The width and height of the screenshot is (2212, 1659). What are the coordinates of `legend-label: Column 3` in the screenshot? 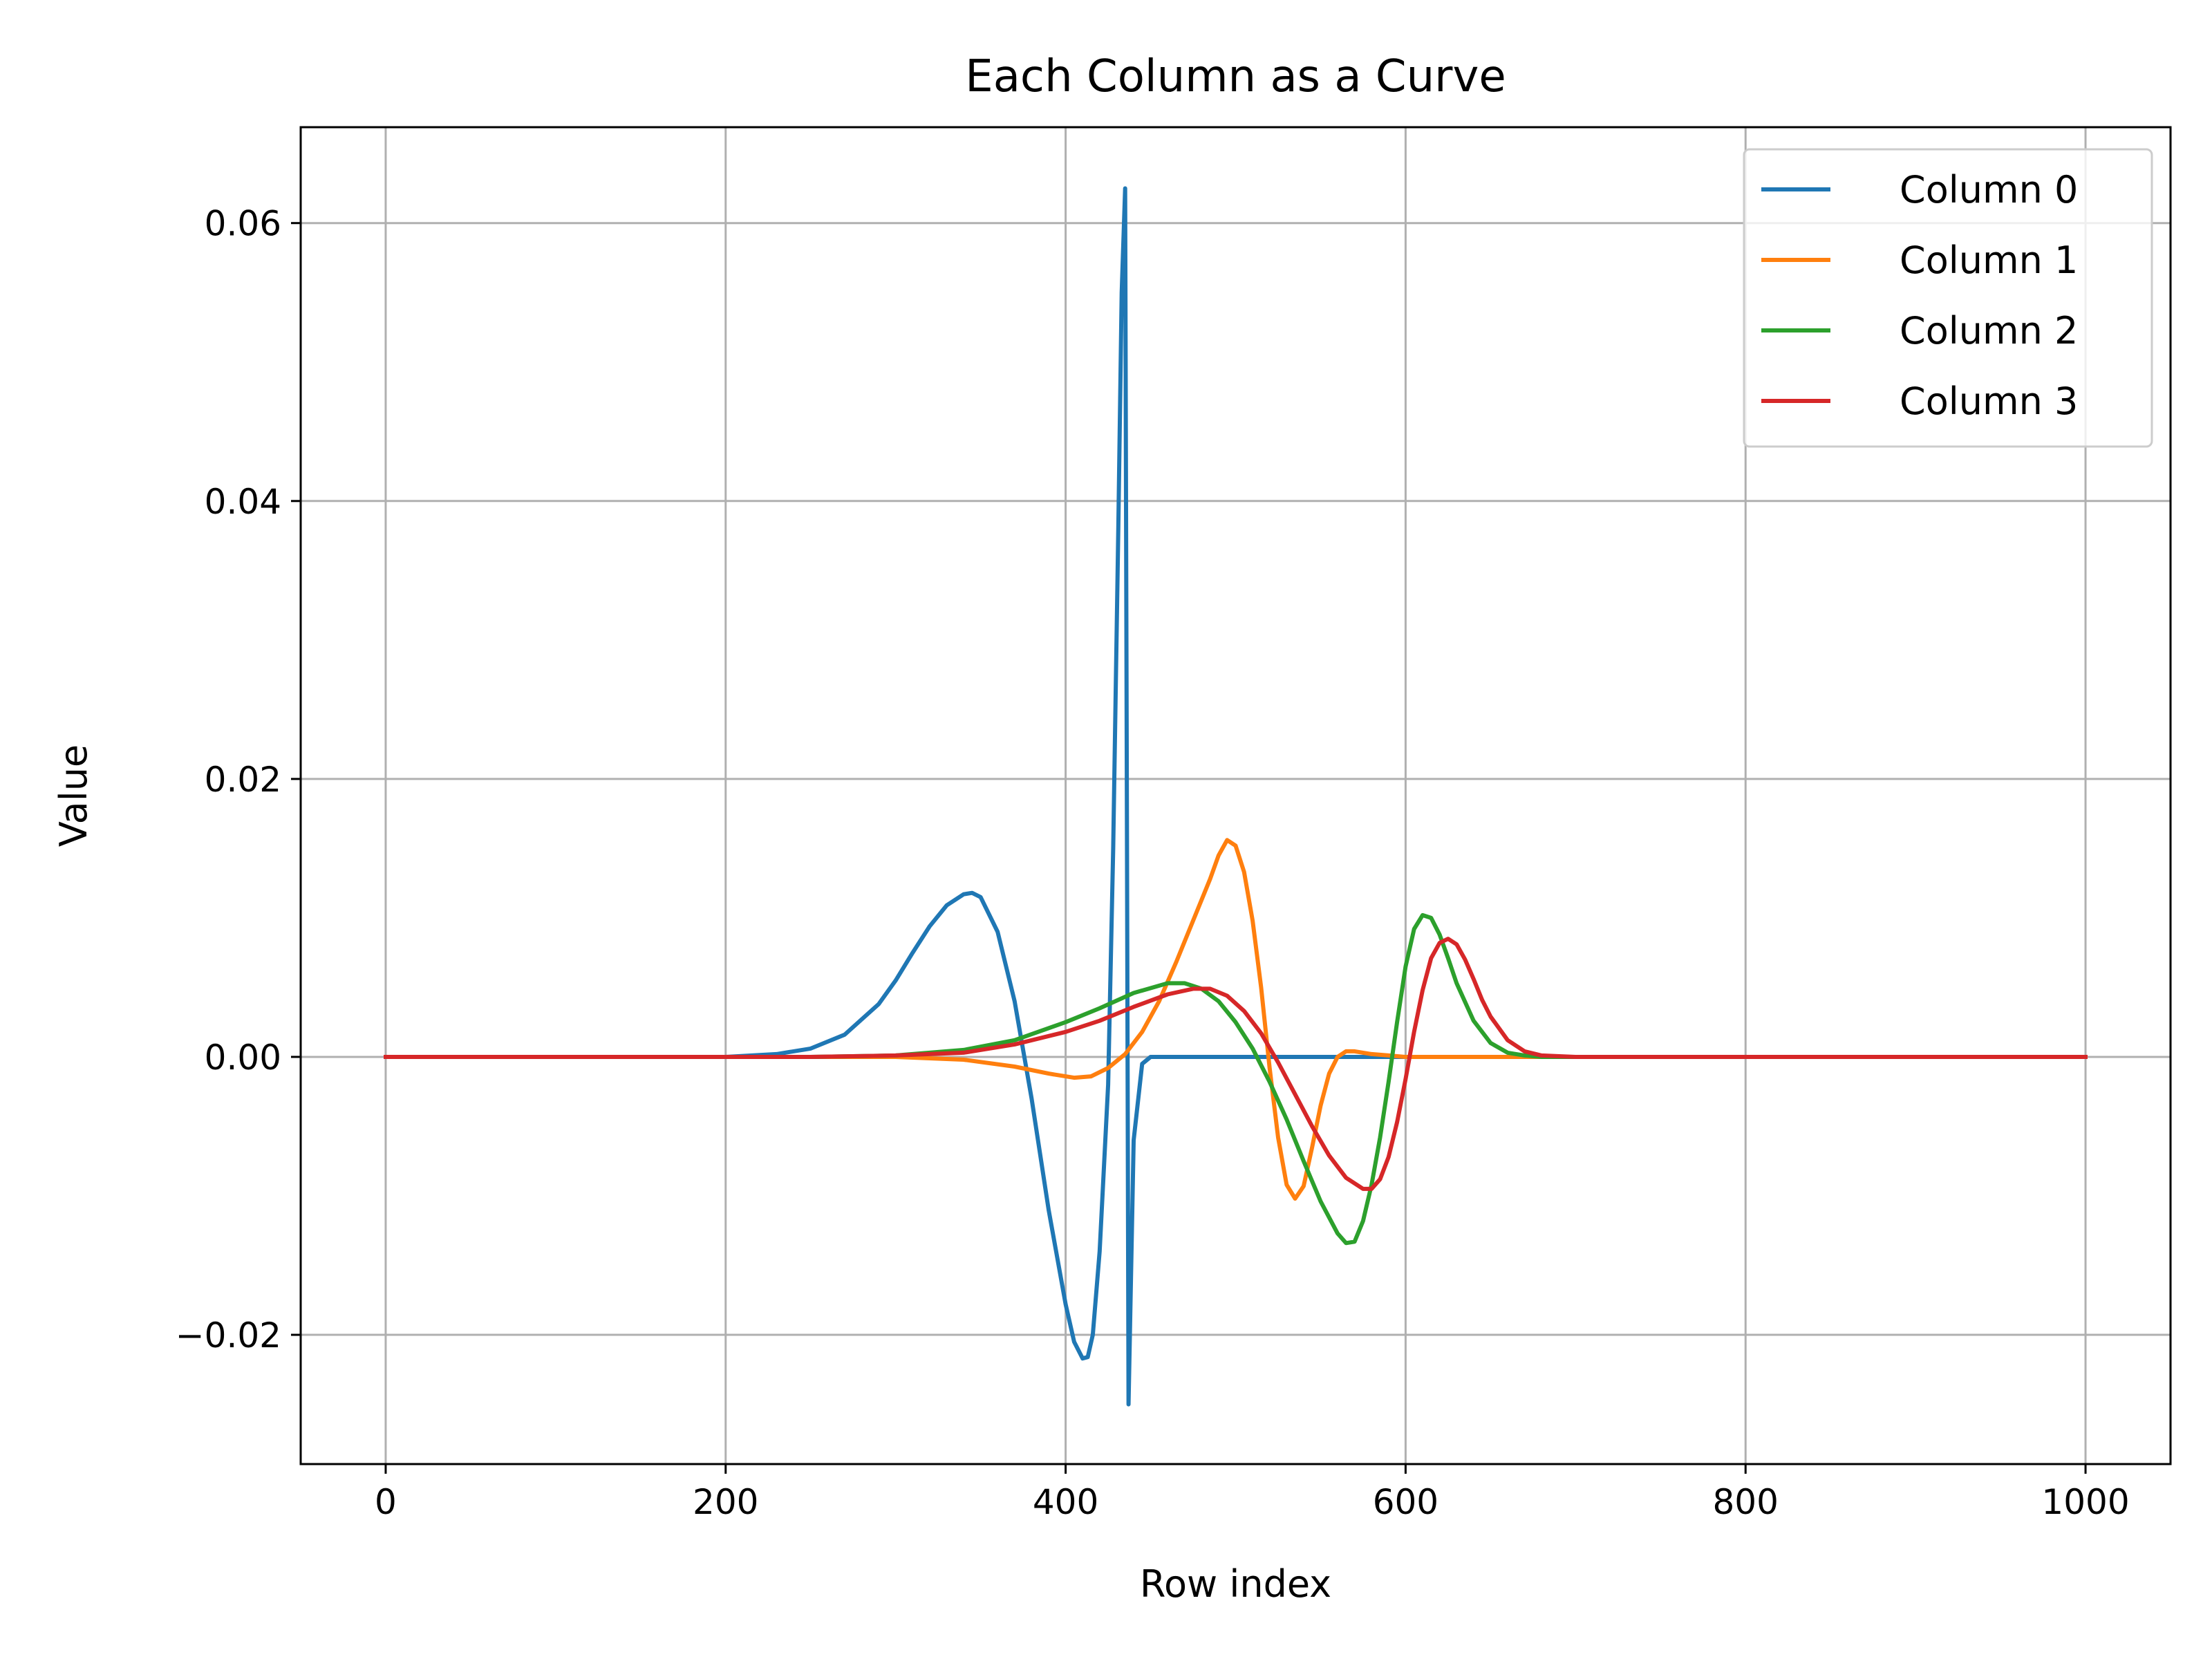 It's located at (1989, 401).